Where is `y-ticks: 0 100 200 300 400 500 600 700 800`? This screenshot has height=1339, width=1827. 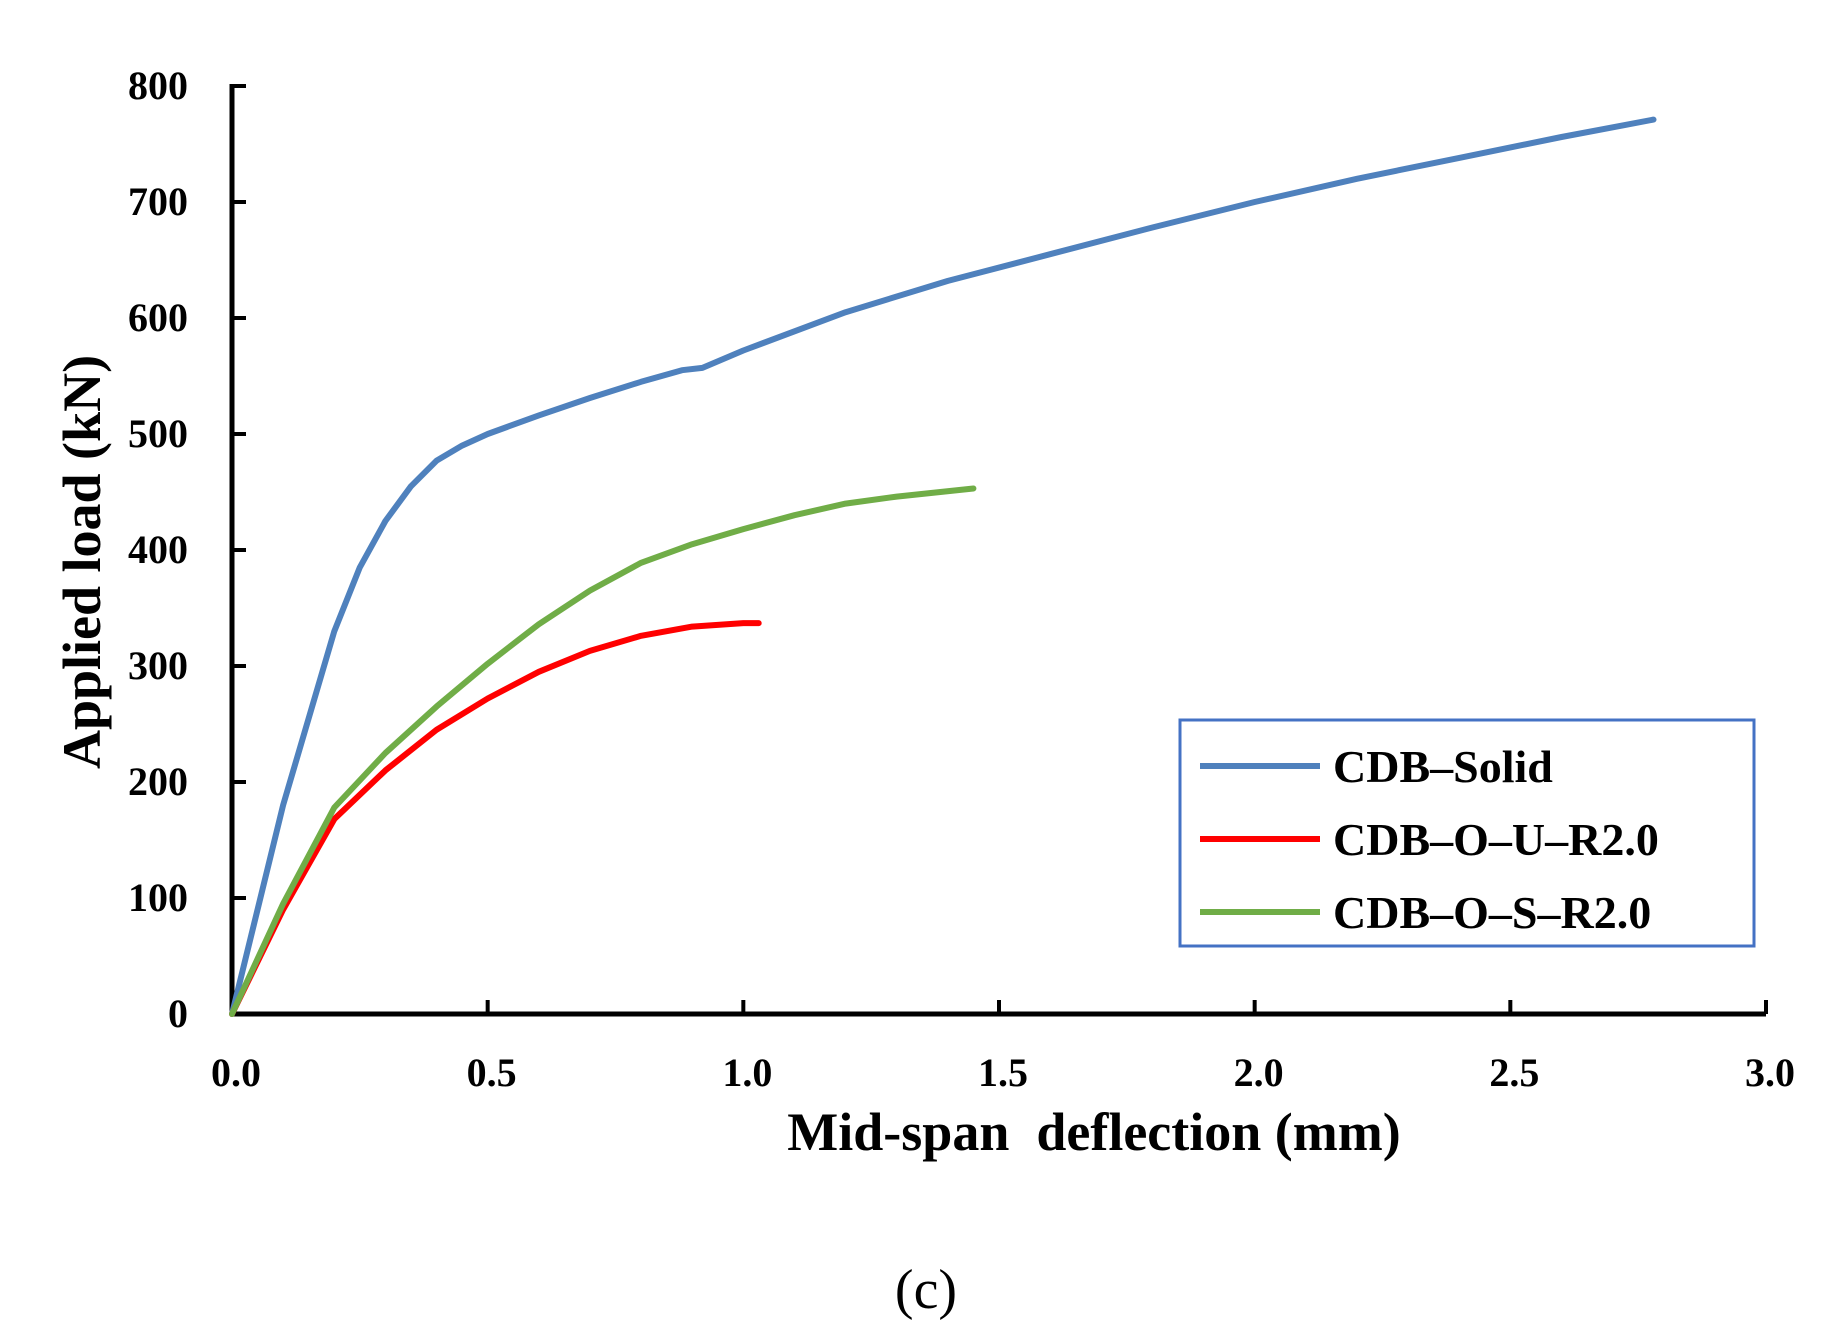 y-ticks: 0 100 200 300 400 500 600 700 800 is located at coordinates (187, 549).